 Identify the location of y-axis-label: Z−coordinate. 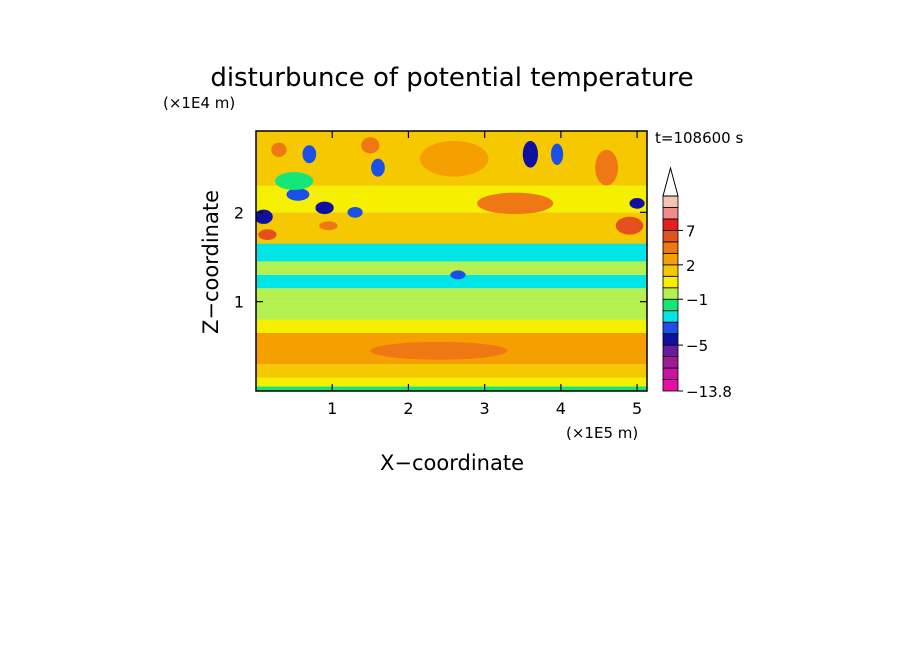
(211, 262).